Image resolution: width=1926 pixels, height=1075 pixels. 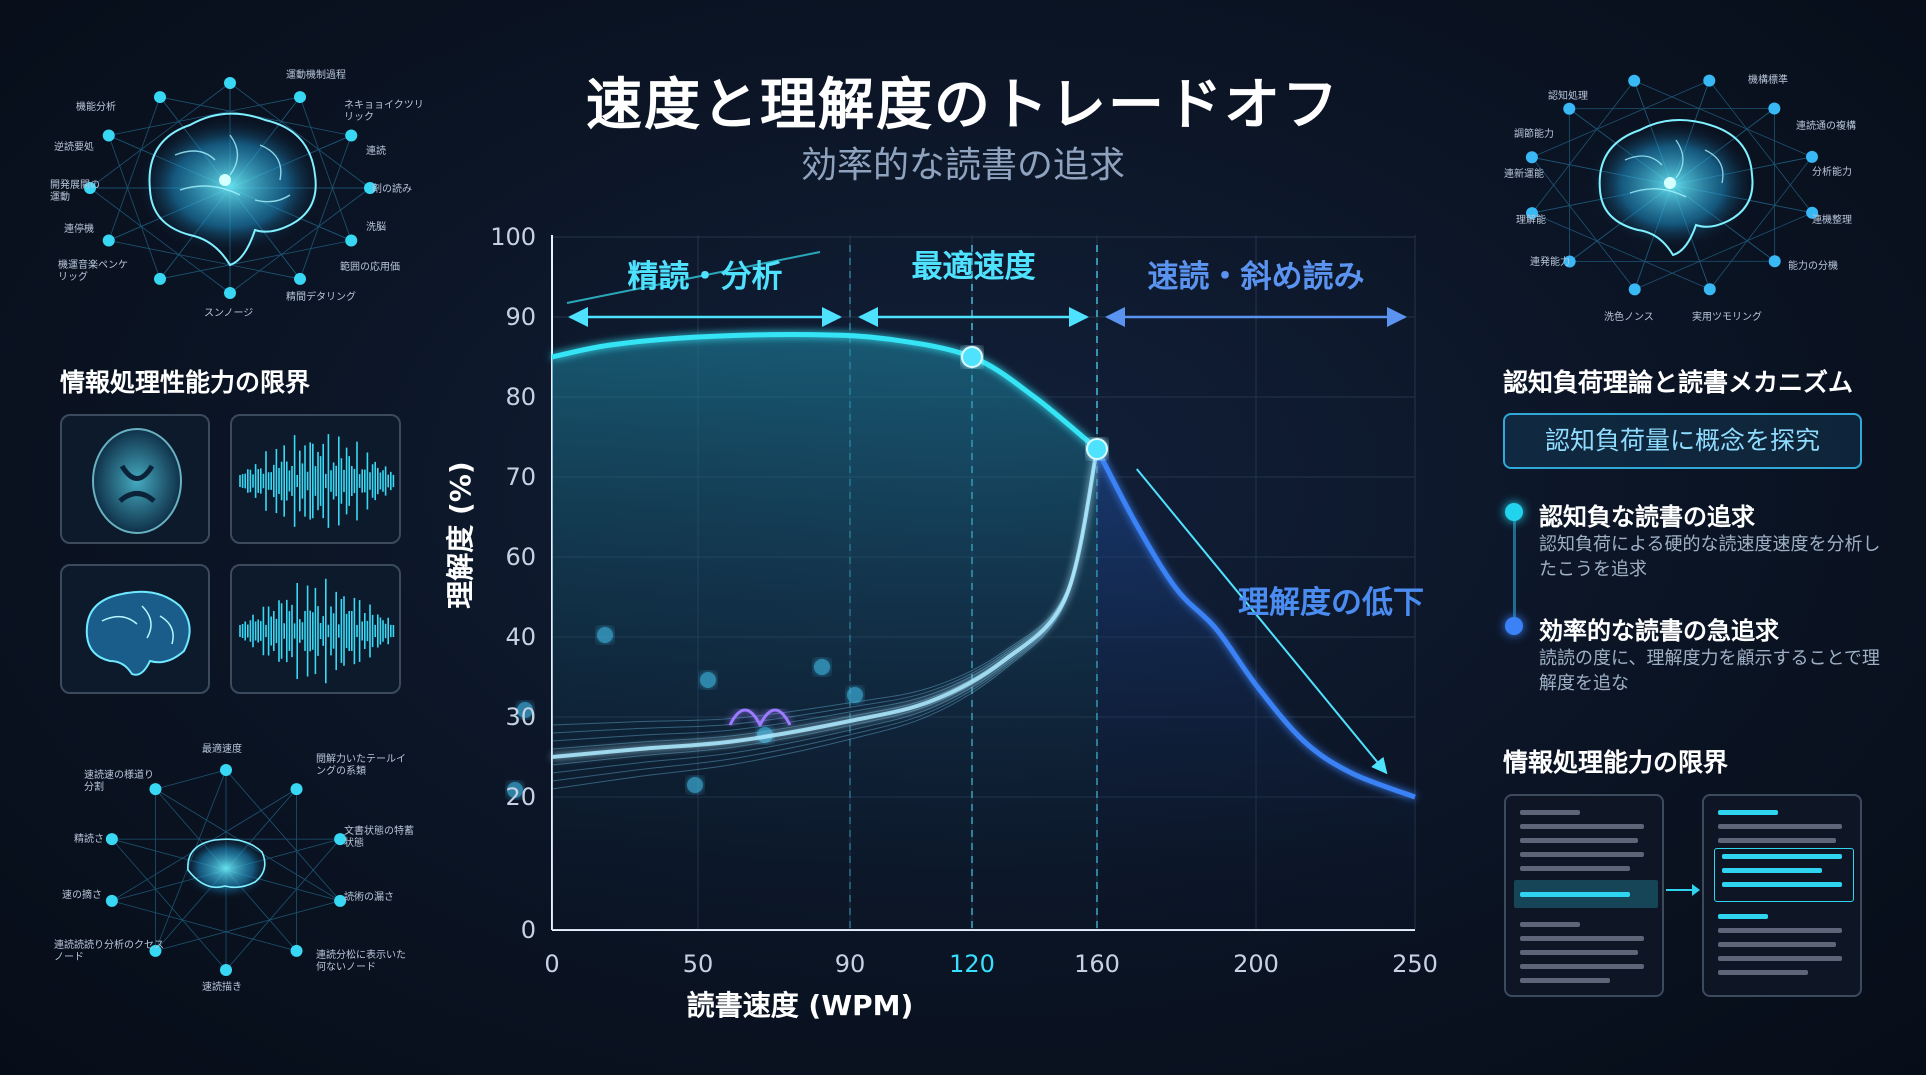 I want to click on network-label: 連停機, so click(x=79, y=229).